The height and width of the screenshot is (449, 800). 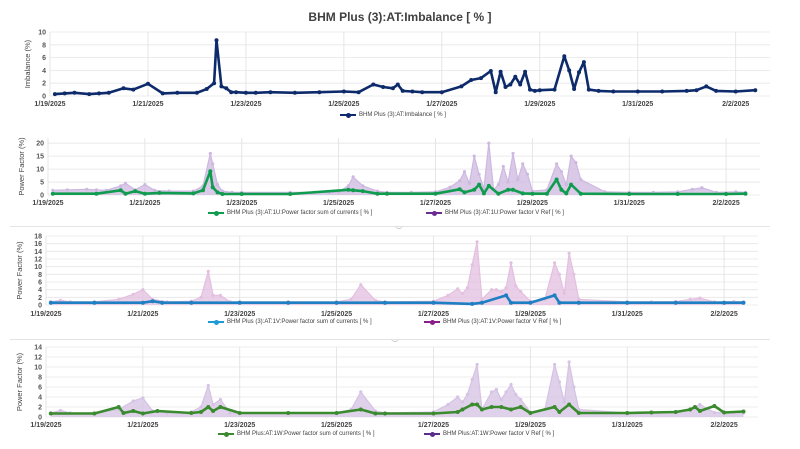 What do you see at coordinates (400, 17) in the screenshot?
I see `chart-title: BHM Plus (3):AT:Imbalance [ % ]` at bounding box center [400, 17].